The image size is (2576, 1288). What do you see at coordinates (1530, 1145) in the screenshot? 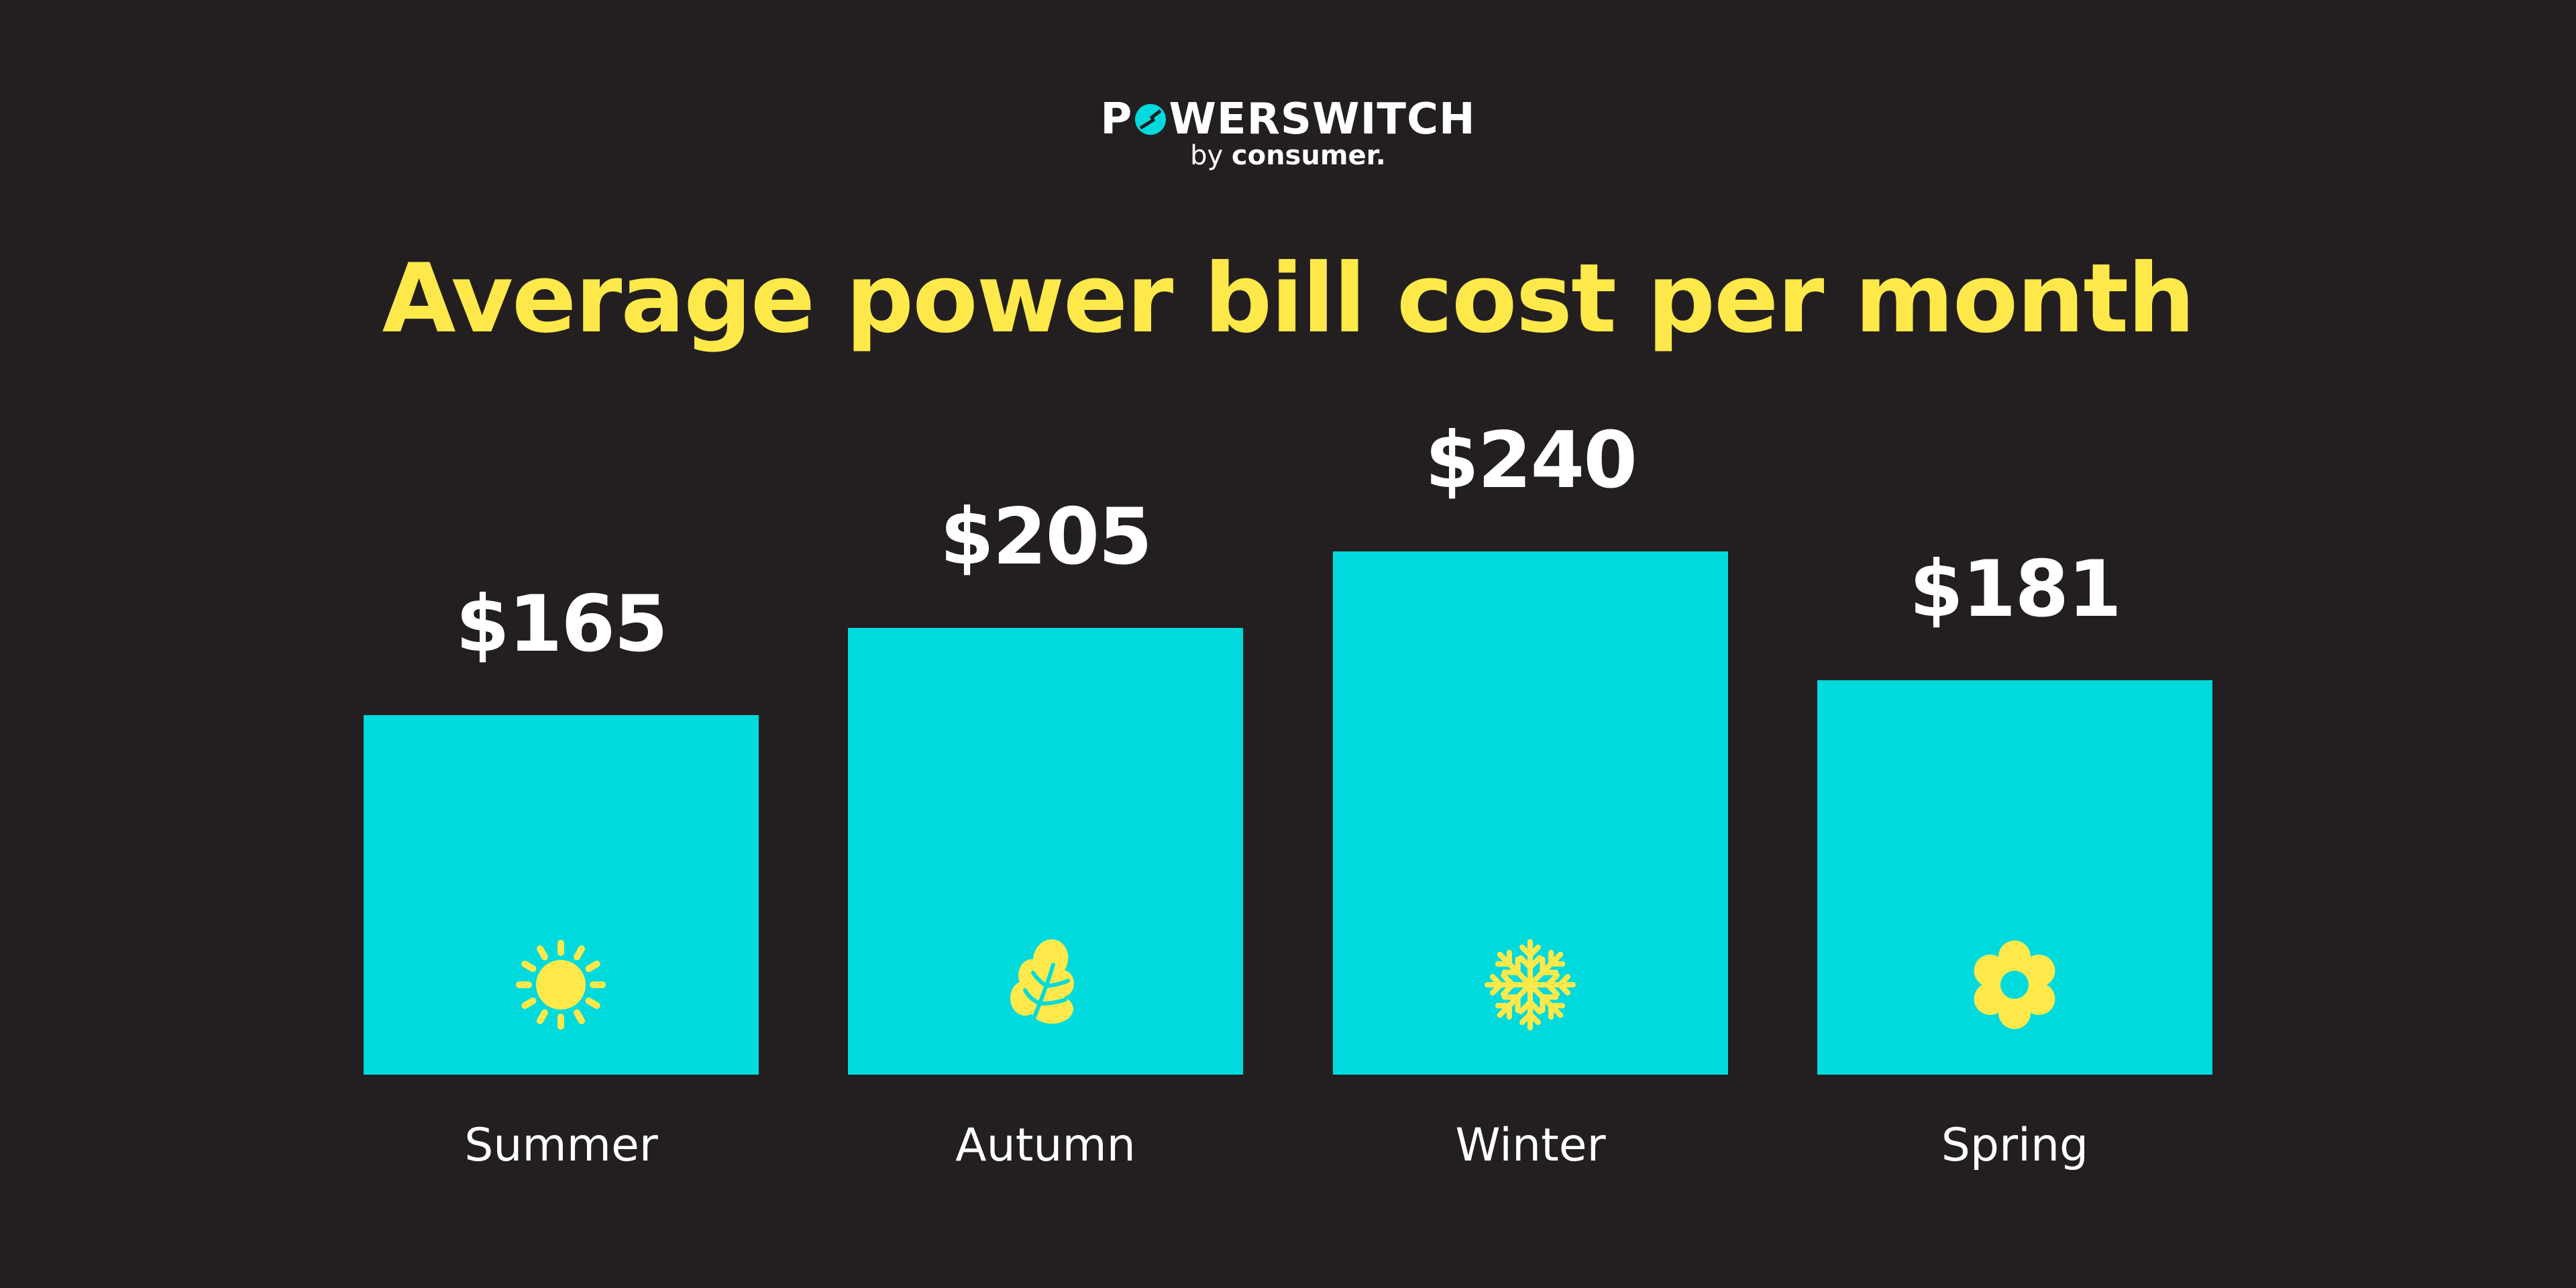
I see `category-label: Winter` at bounding box center [1530, 1145].